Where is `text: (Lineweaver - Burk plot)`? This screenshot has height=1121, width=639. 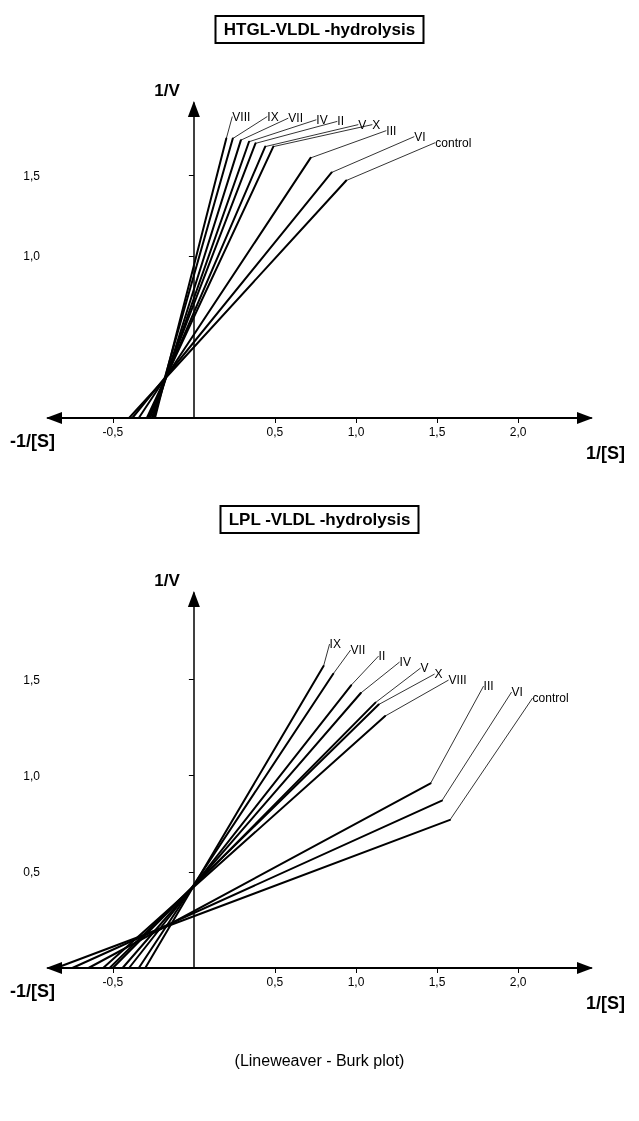
text: (Lineweaver - Burk plot) is located at coordinates (319, 1060).